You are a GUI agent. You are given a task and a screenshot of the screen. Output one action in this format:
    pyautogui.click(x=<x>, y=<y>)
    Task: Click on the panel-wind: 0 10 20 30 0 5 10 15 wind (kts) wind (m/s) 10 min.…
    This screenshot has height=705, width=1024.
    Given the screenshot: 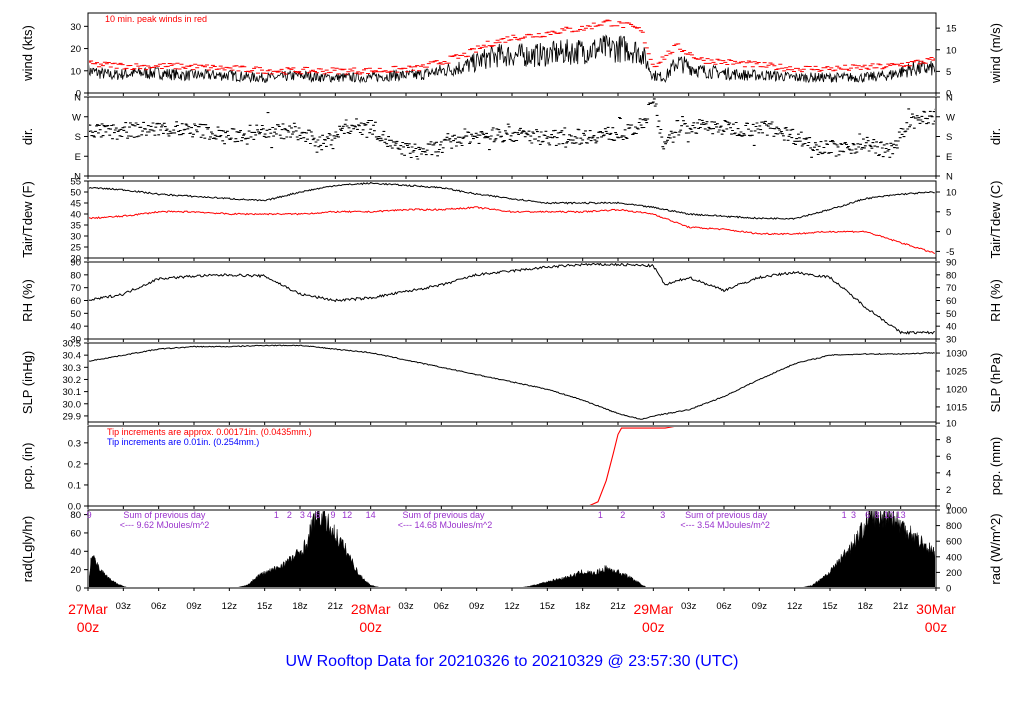 What is the action you would take?
    pyautogui.click(x=511, y=56)
    